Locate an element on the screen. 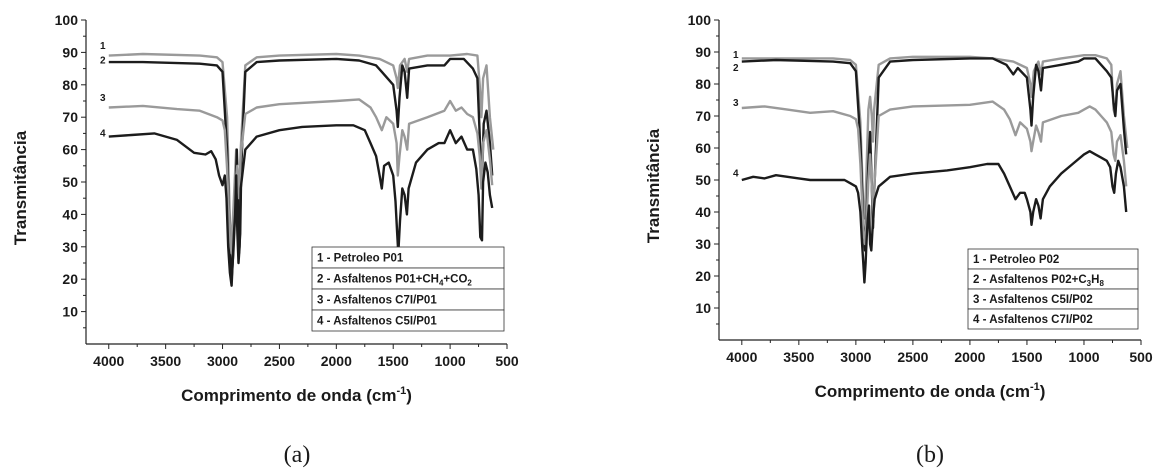 Image resolution: width=1153 pixels, height=472 pixels. series-2-line is located at coordinates (934, 154).